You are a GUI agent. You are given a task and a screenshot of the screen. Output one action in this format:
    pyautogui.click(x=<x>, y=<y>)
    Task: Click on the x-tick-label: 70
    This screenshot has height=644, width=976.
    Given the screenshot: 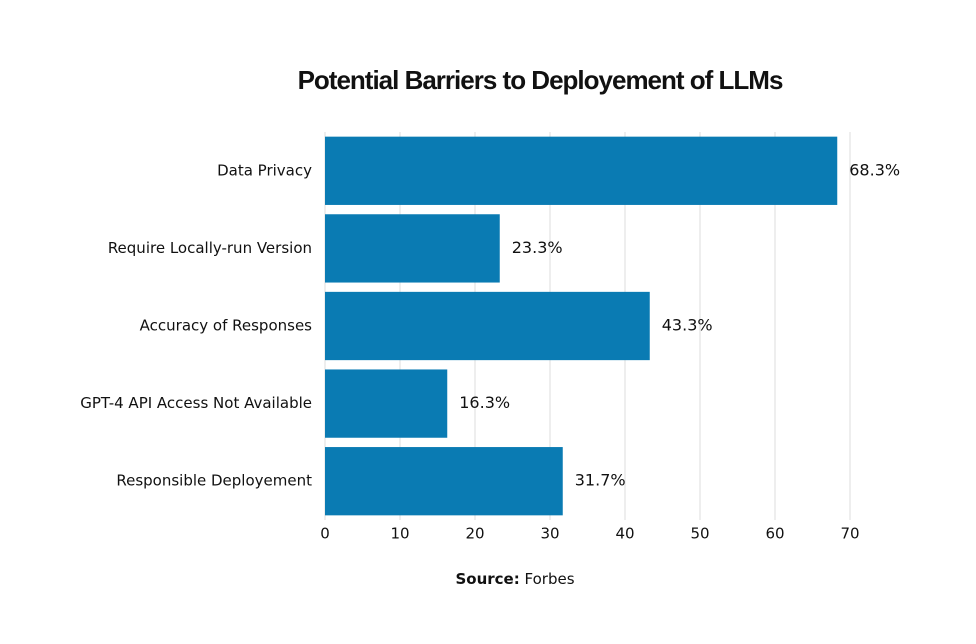 What is the action you would take?
    pyautogui.click(x=849, y=534)
    